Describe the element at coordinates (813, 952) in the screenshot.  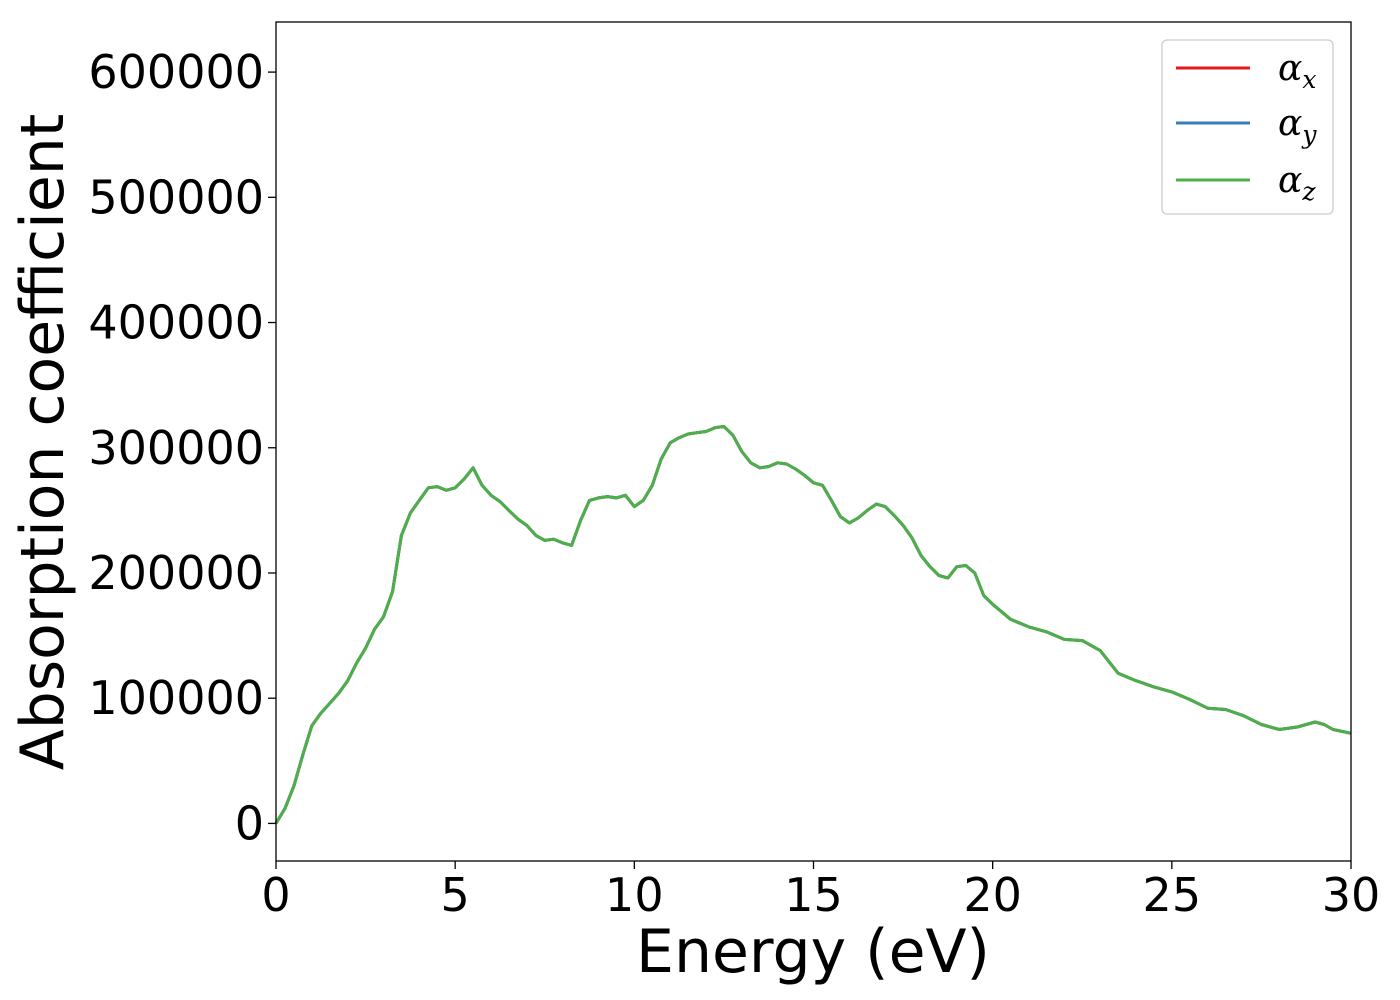
I see `x-axis-label: Energy (eV)` at that location.